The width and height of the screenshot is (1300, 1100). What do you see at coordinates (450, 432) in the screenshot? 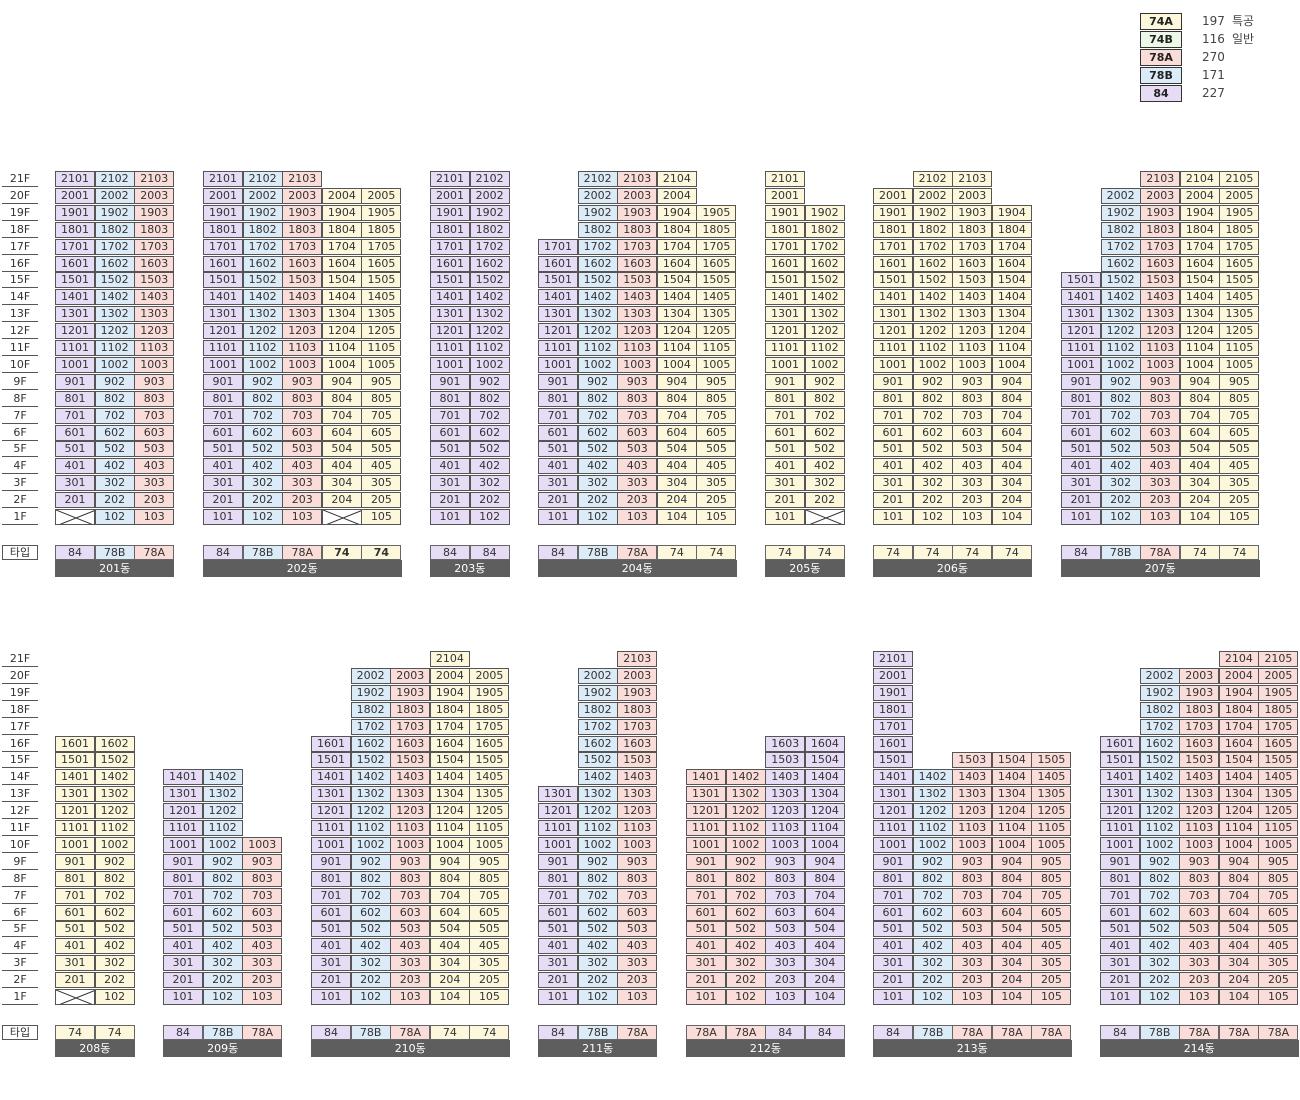
I see `unit-cell: 601` at bounding box center [450, 432].